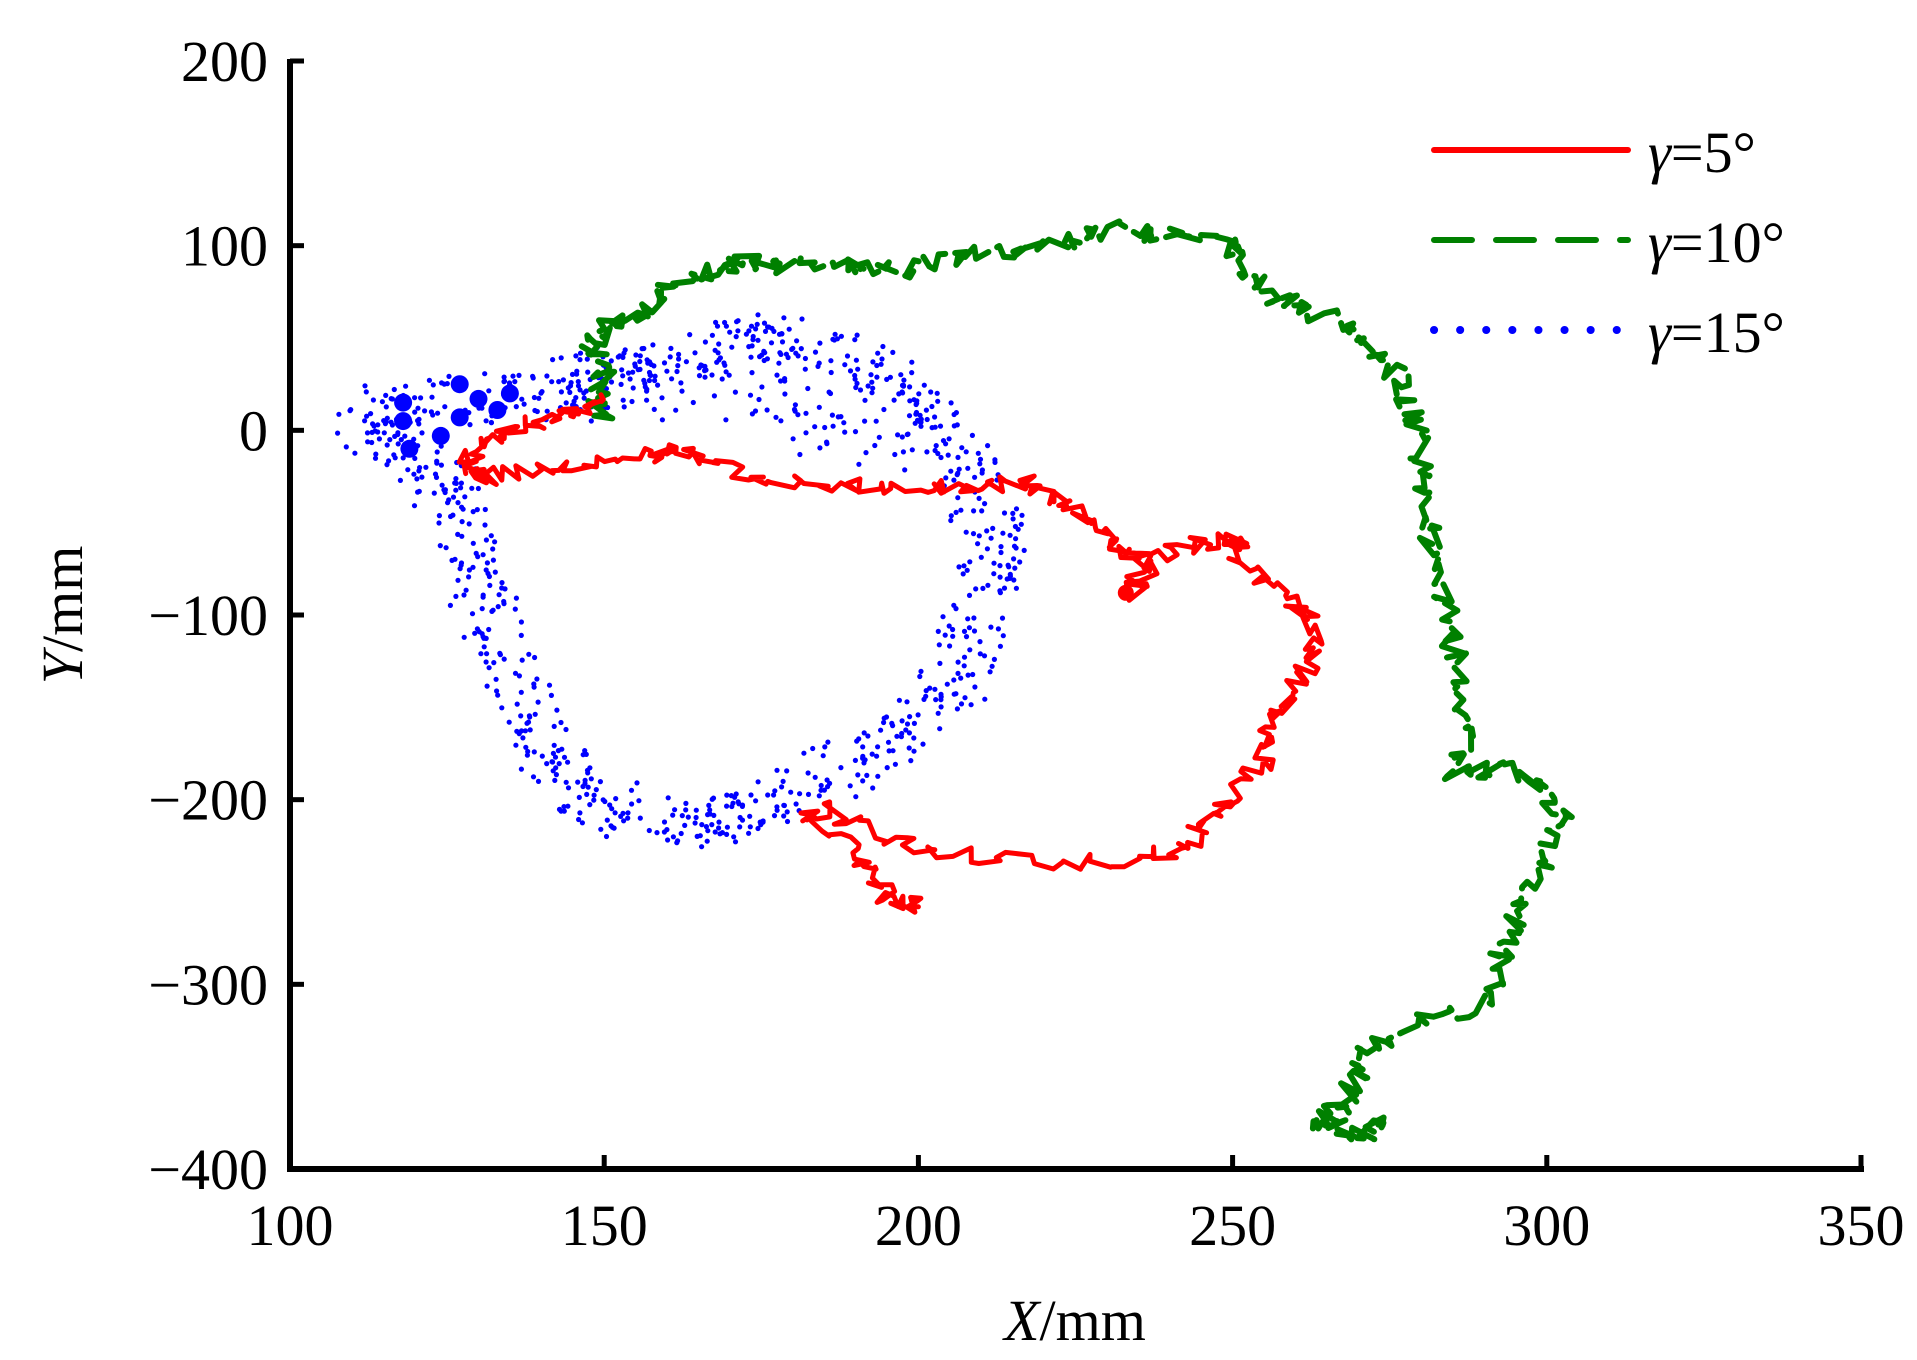 The width and height of the screenshot is (1917, 1360). I want to click on legend-label-value: =10°, so click(1728, 242).